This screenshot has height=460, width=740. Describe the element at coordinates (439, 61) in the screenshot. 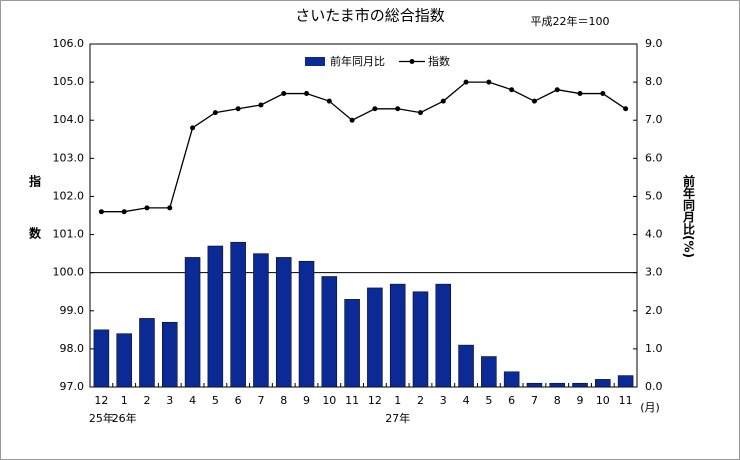

I see `legend-label: 指数` at that location.